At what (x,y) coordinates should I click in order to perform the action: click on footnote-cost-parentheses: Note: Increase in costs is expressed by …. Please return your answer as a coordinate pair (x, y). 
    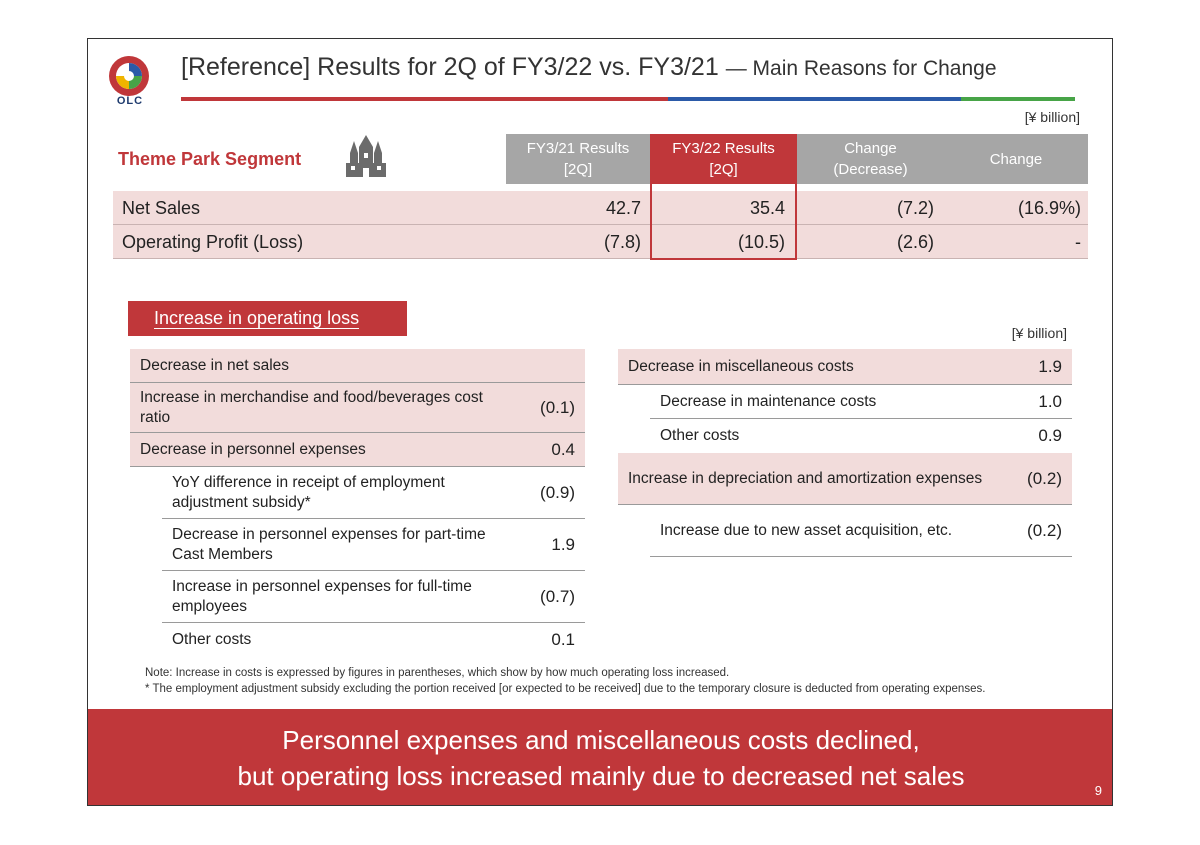
    Looking at the image, I should click on (437, 673).